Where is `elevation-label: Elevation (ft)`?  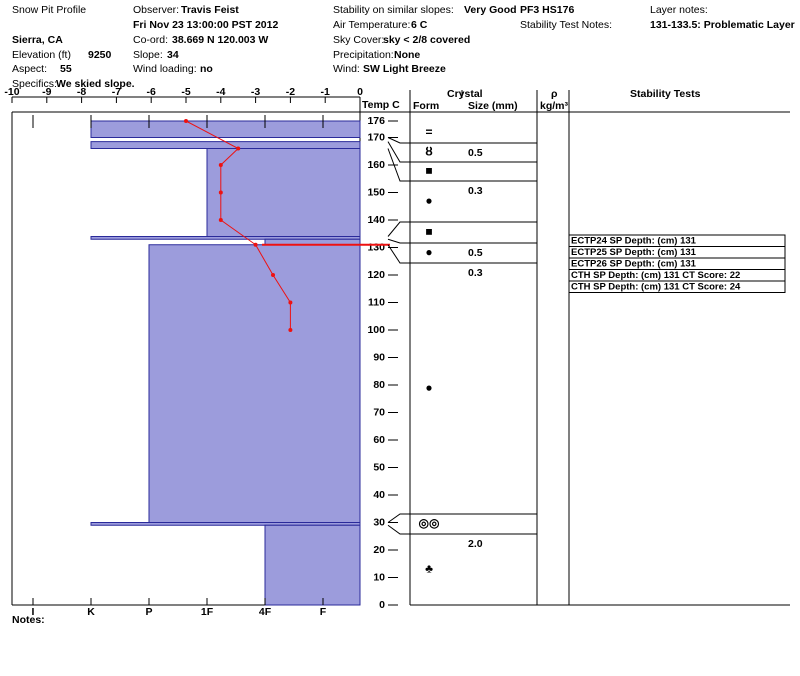 elevation-label: Elevation (ft) is located at coordinates (41, 55).